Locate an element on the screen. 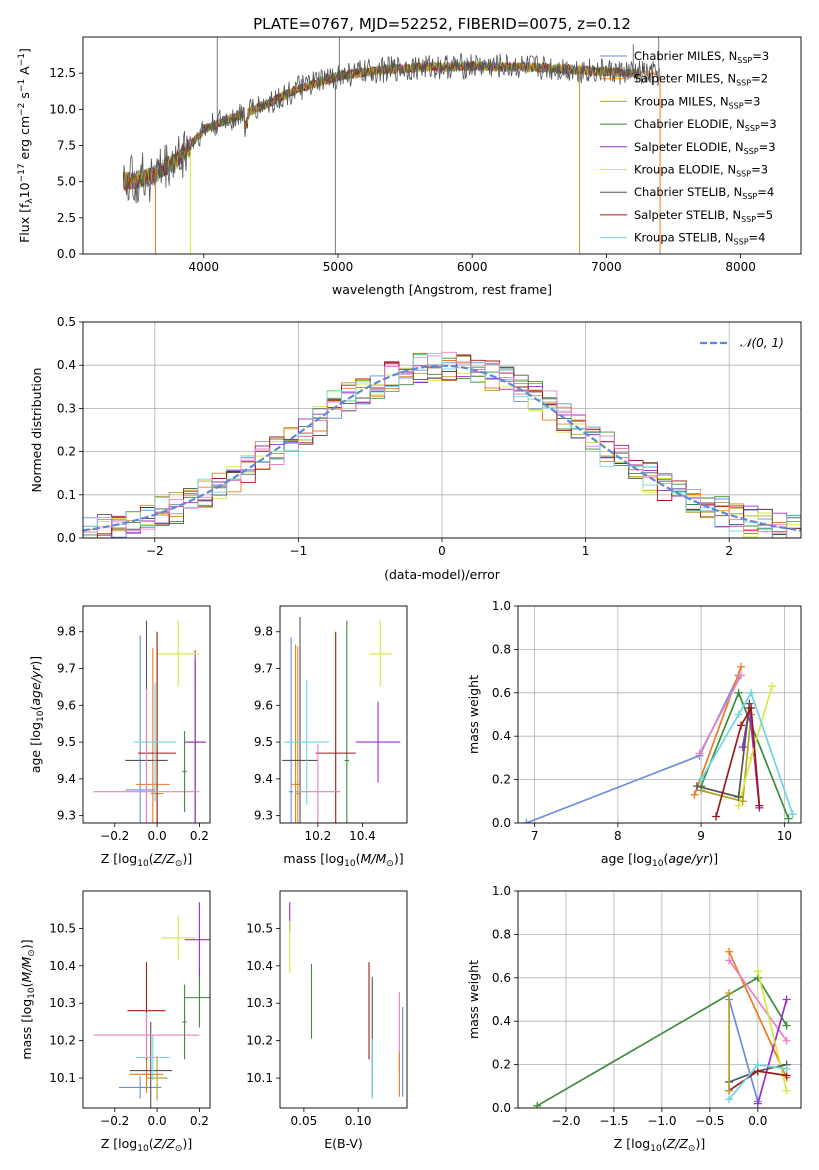 The width and height of the screenshot is (819, 1170). y-tick-label: 10.3 is located at coordinates (62, 1003).